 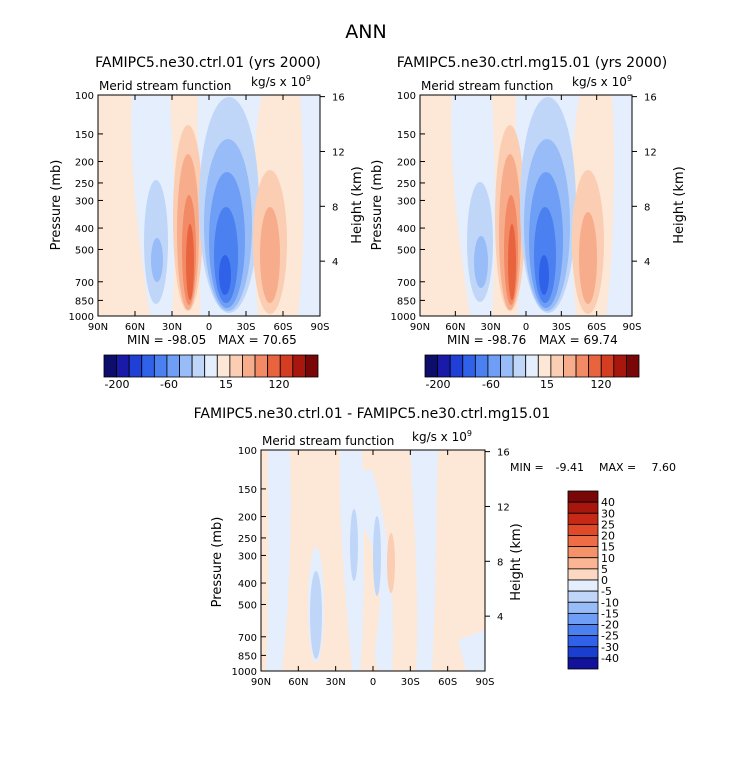 What do you see at coordinates (631, 327) in the screenshot?
I see `x-tick-label: 90S` at bounding box center [631, 327].